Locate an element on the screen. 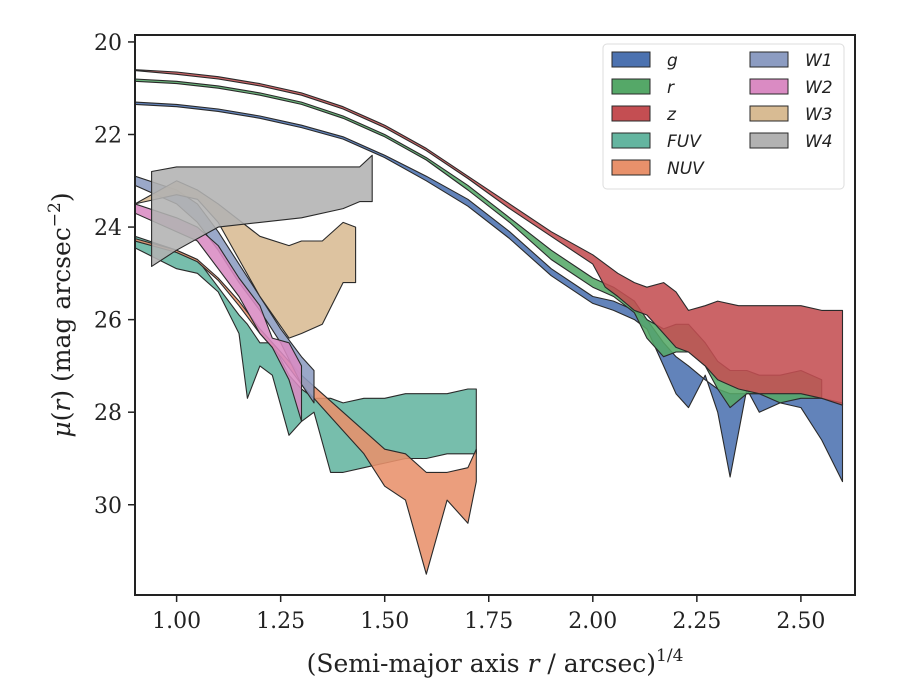 Image resolution: width=900 pixels, height=700 pixels. legend-label-fuv: FUV is located at coordinates (684, 142).